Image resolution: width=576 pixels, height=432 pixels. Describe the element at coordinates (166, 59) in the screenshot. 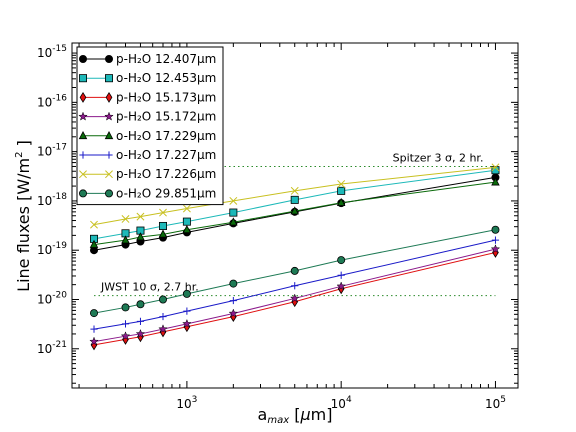

I see `legend-label: p-H₂O 12.407μm` at that location.